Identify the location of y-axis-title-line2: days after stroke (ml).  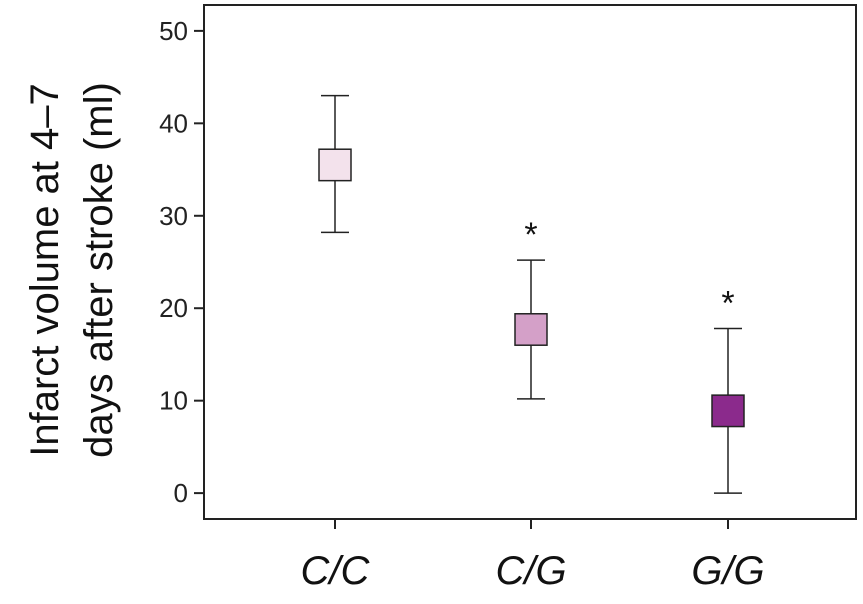
(99, 270).